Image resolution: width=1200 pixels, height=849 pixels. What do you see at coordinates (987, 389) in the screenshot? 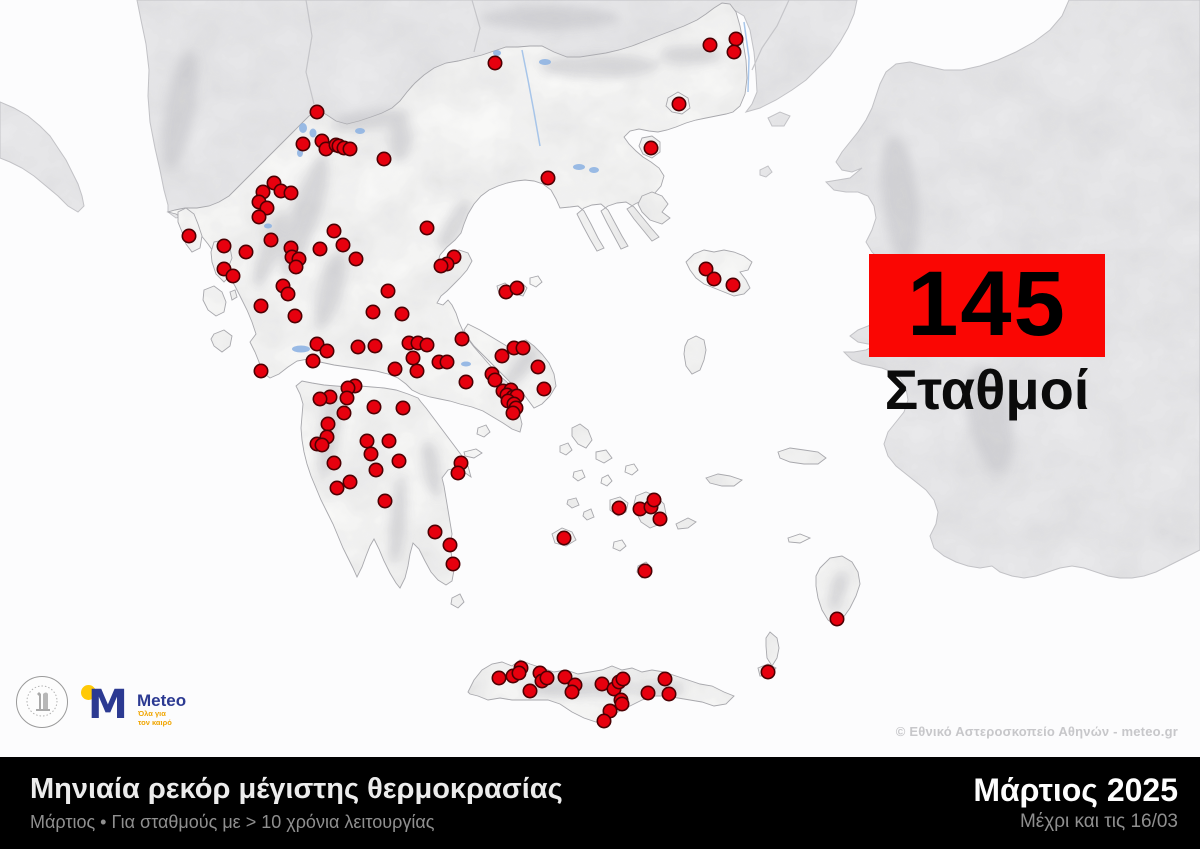
I see `station-count-label: Σταθμοί` at bounding box center [987, 389].